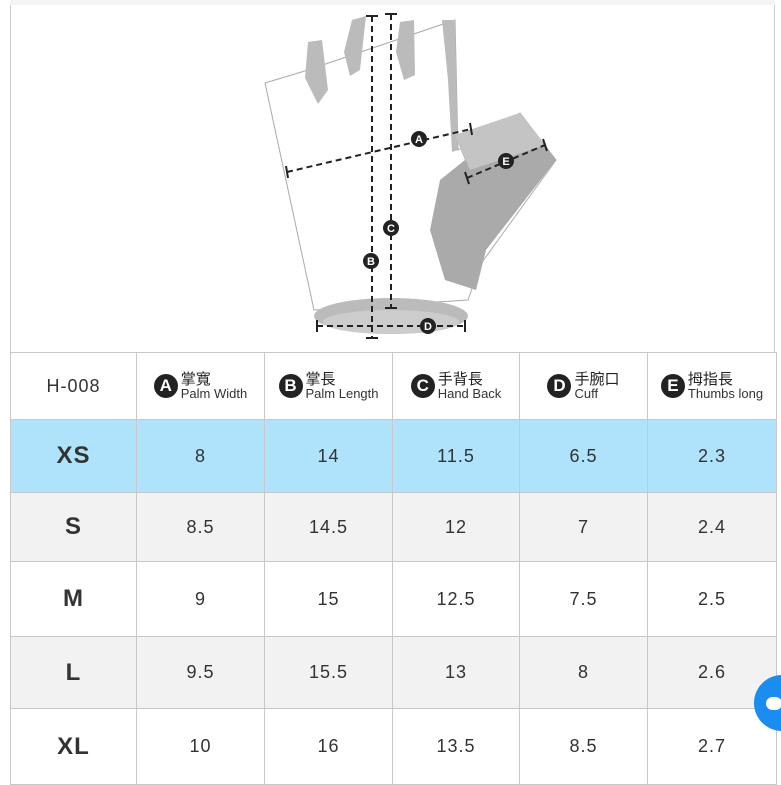 Image resolution: width=781 pixels, height=785 pixels. I want to click on thumb, so click(493, 201).